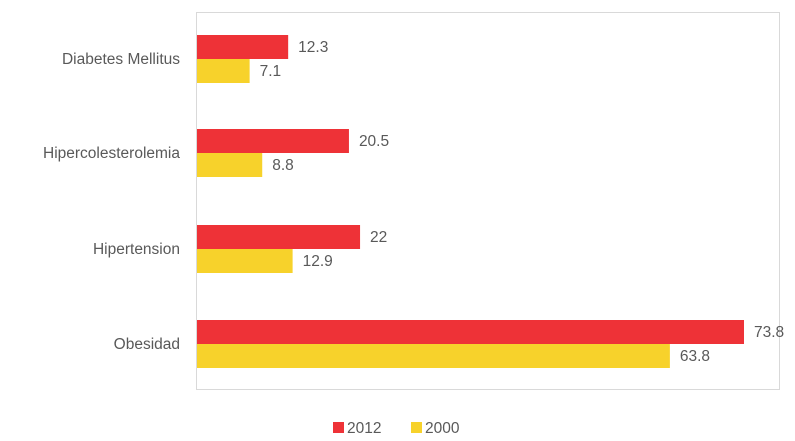 This screenshot has width=795, height=441. I want to click on legend-swatch-2000, so click(416, 427).